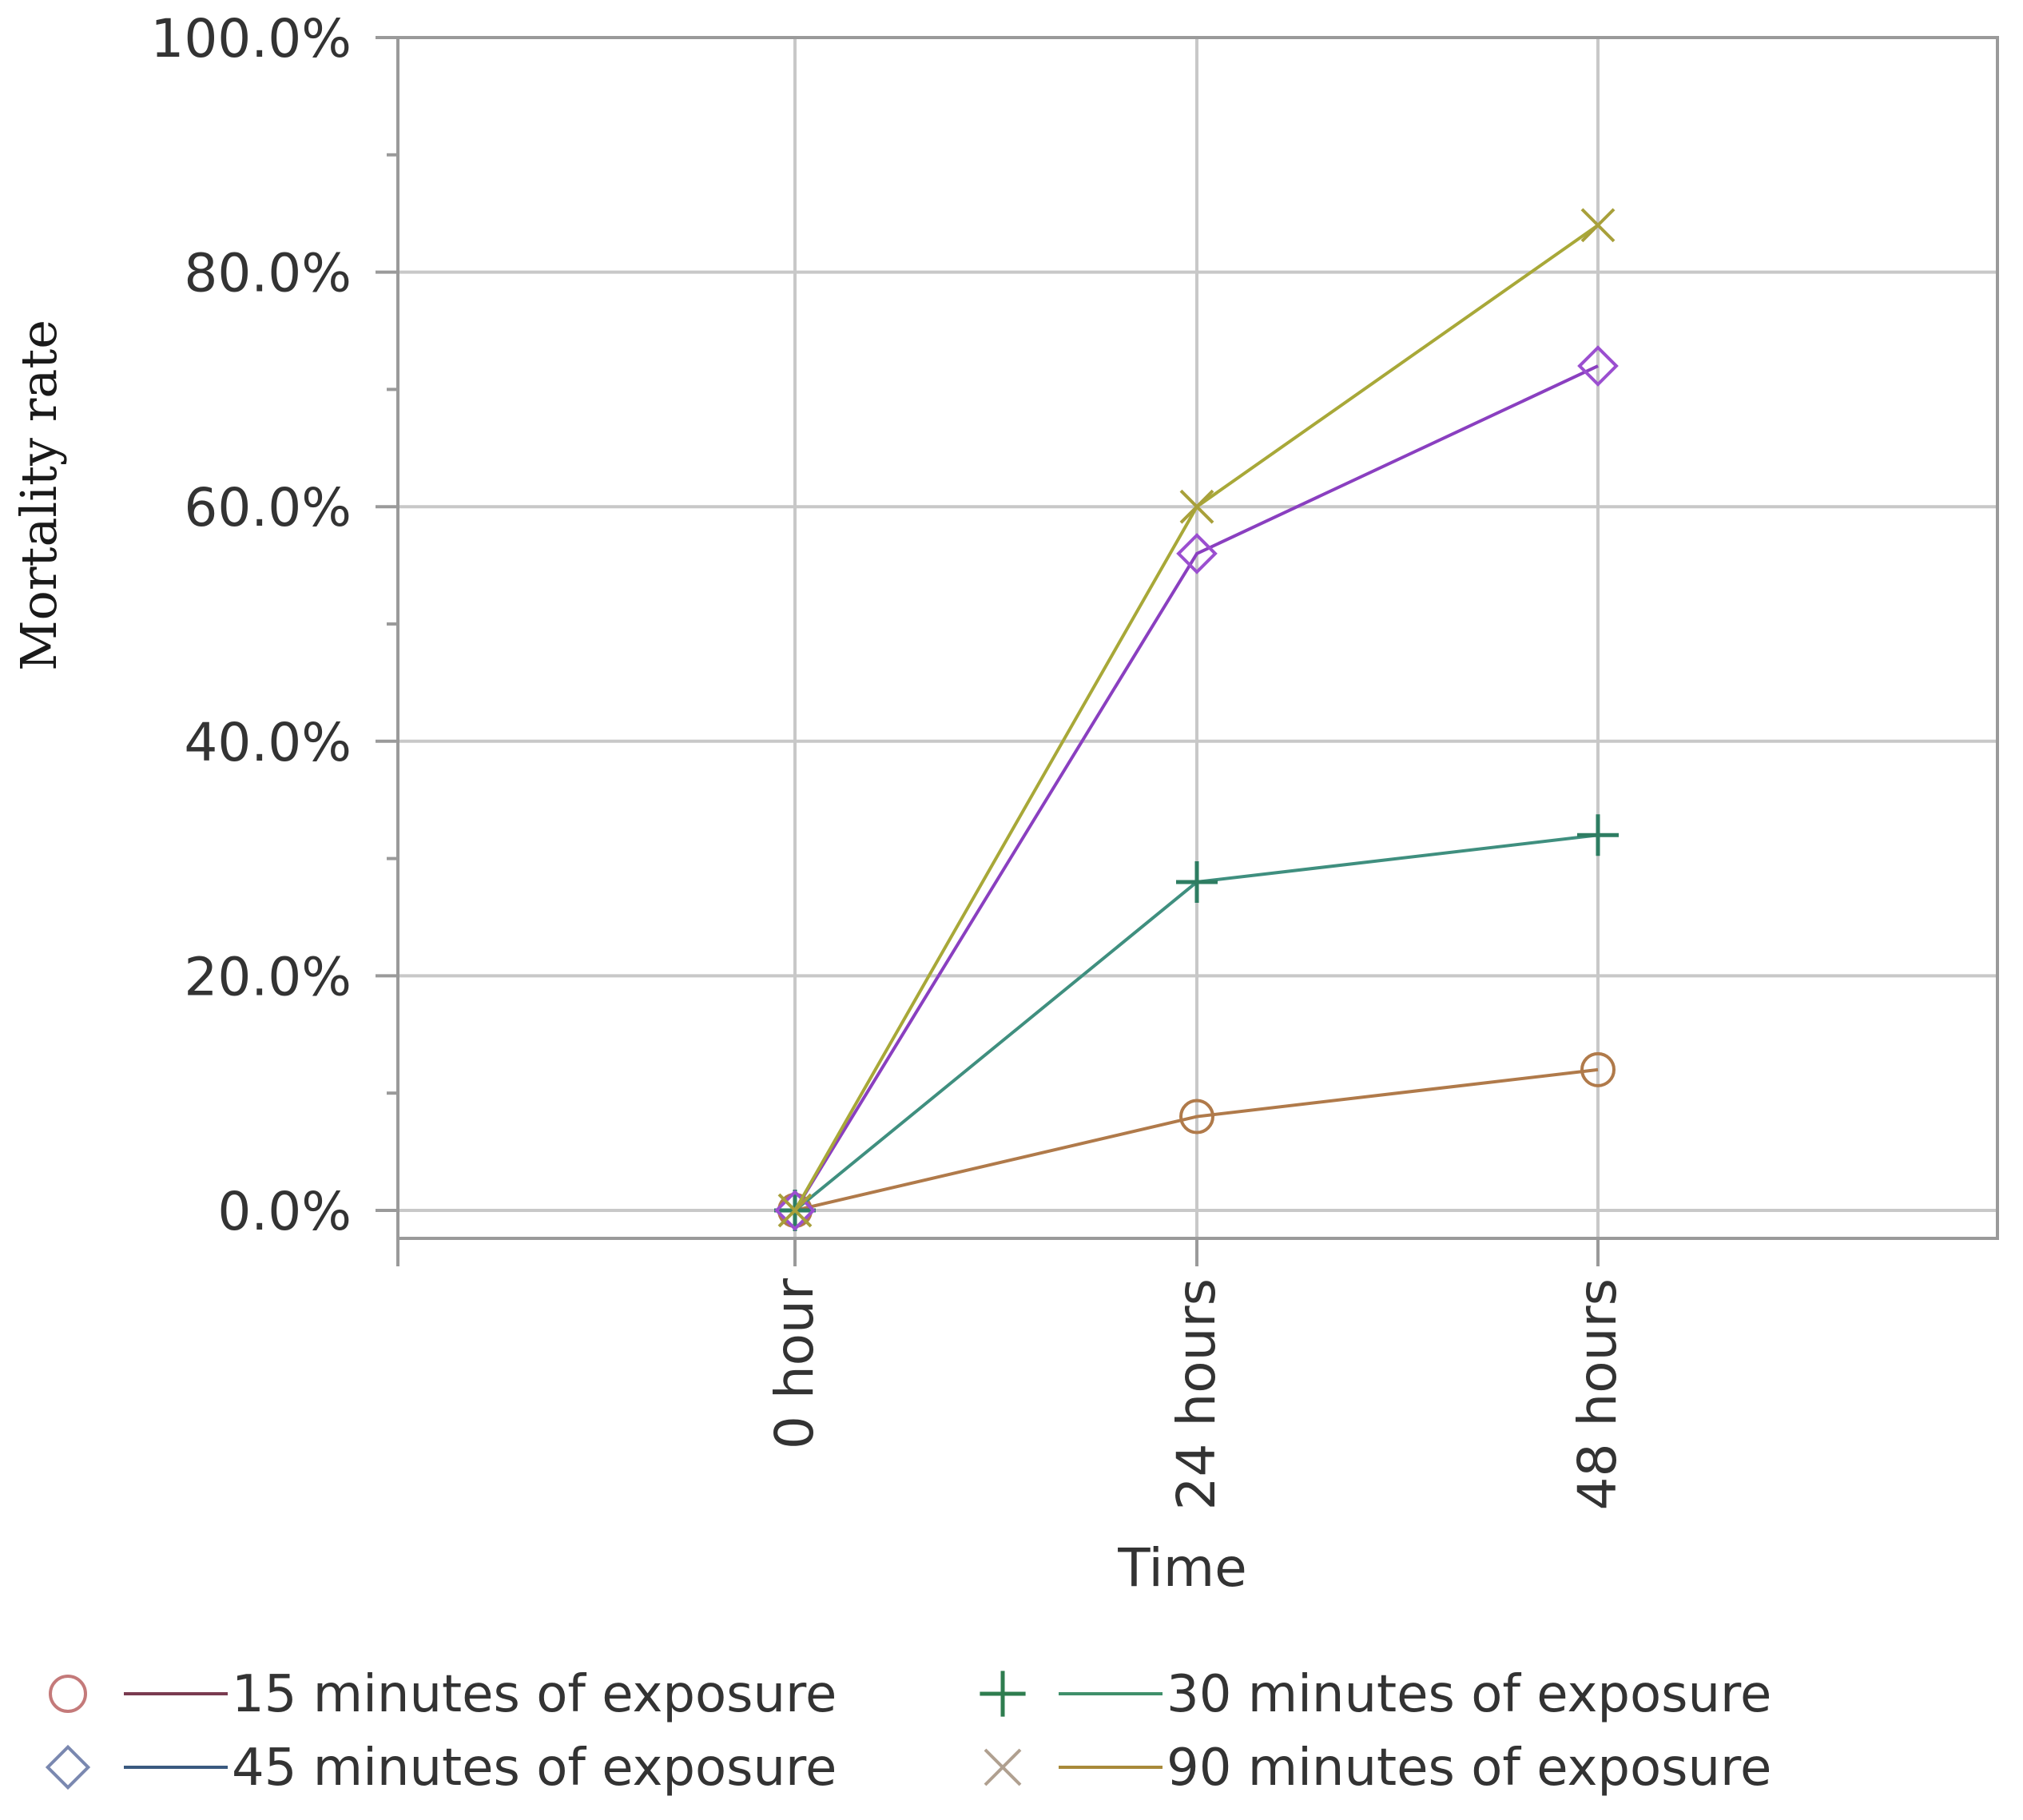 The image size is (2023, 1820). Describe the element at coordinates (1182, 1568) in the screenshot. I see `x-axis-title: Time` at that location.